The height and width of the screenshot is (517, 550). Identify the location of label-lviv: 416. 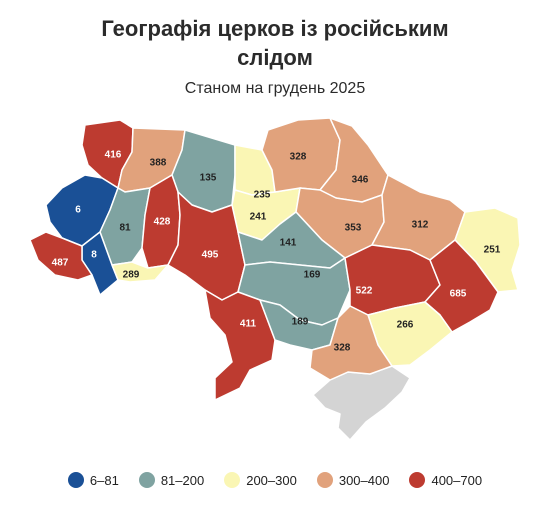
(113, 155).